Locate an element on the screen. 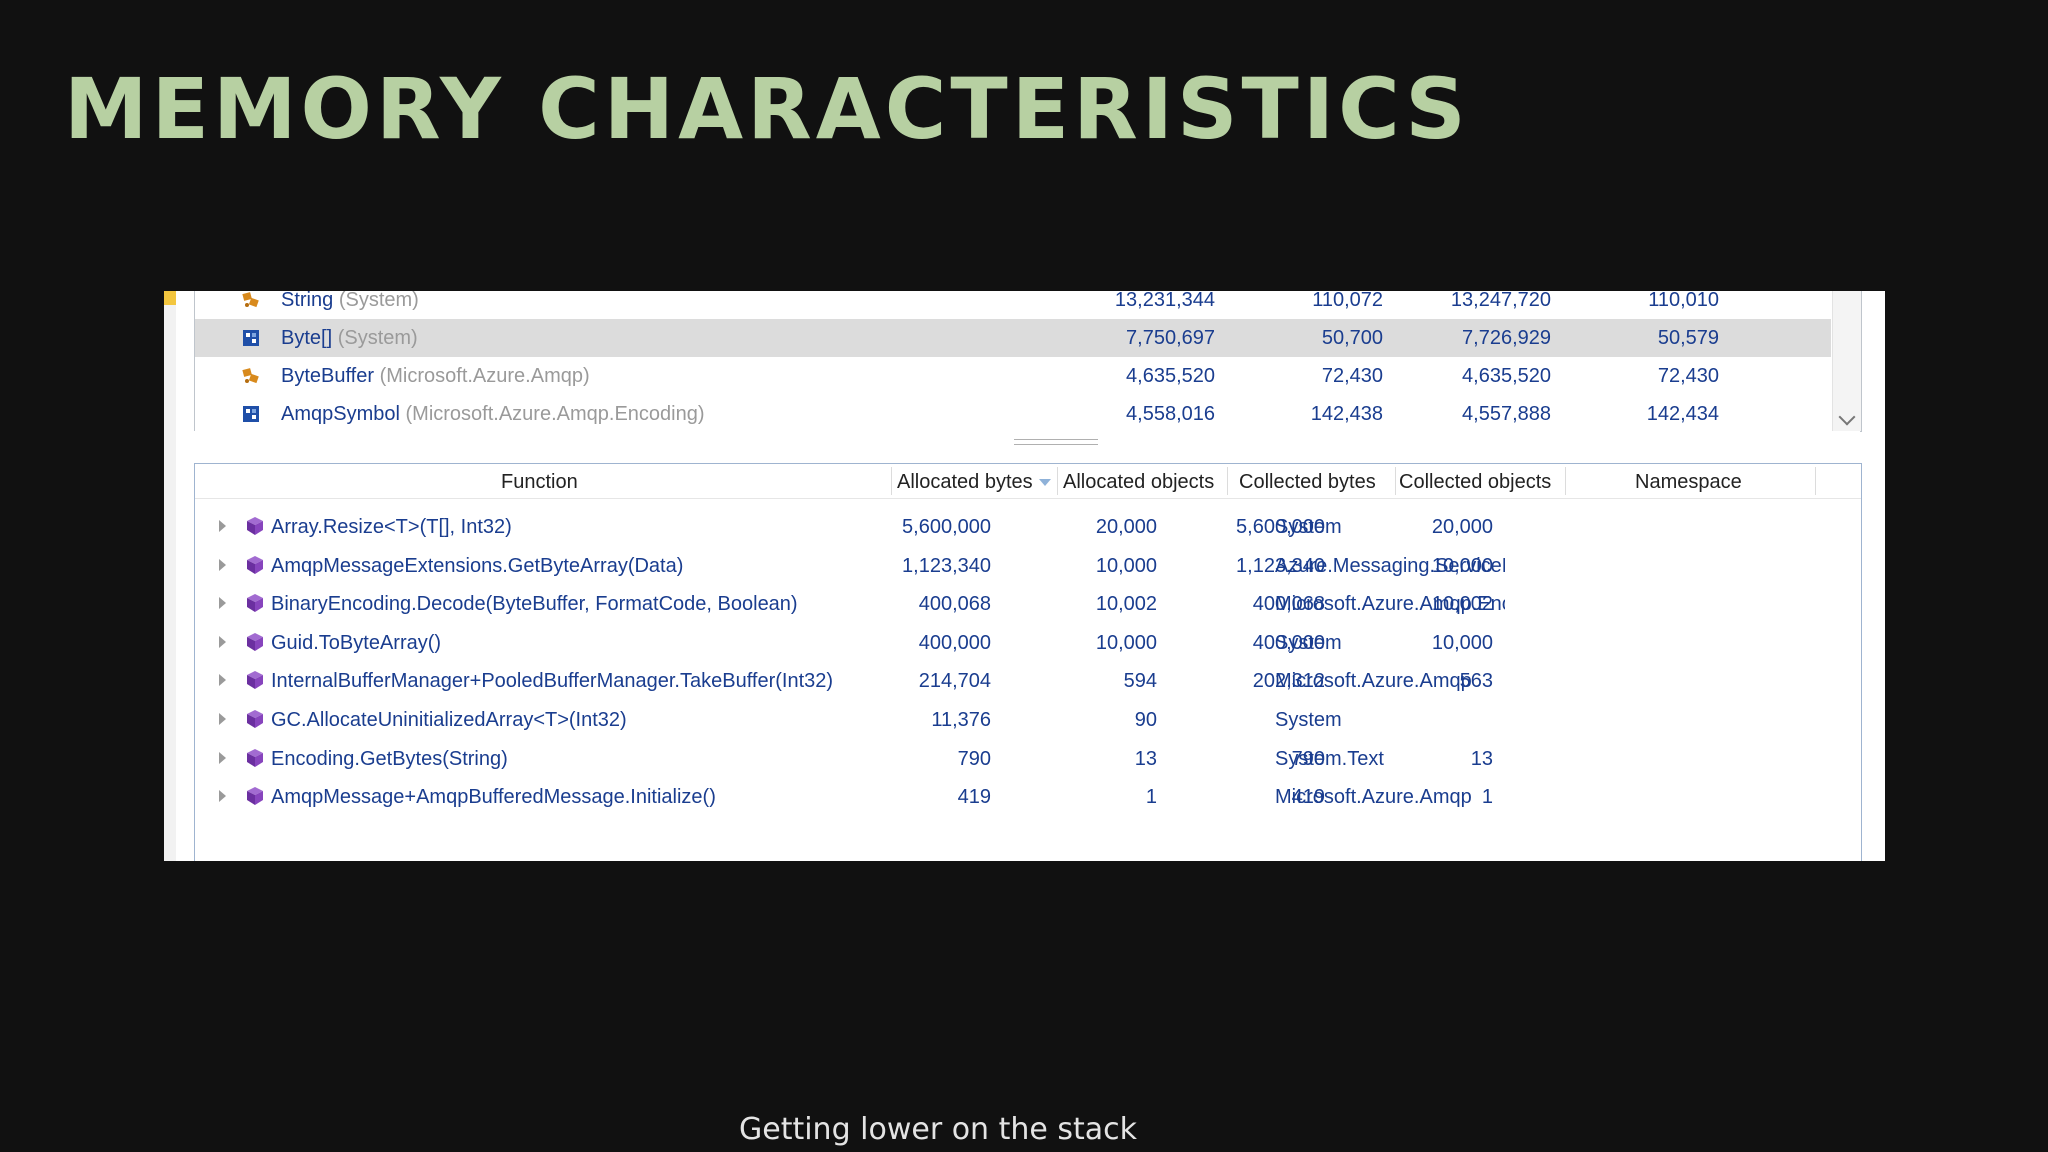  type-name: ByteBuffer (Microsoft.Azure.Amqp) is located at coordinates (435, 376).